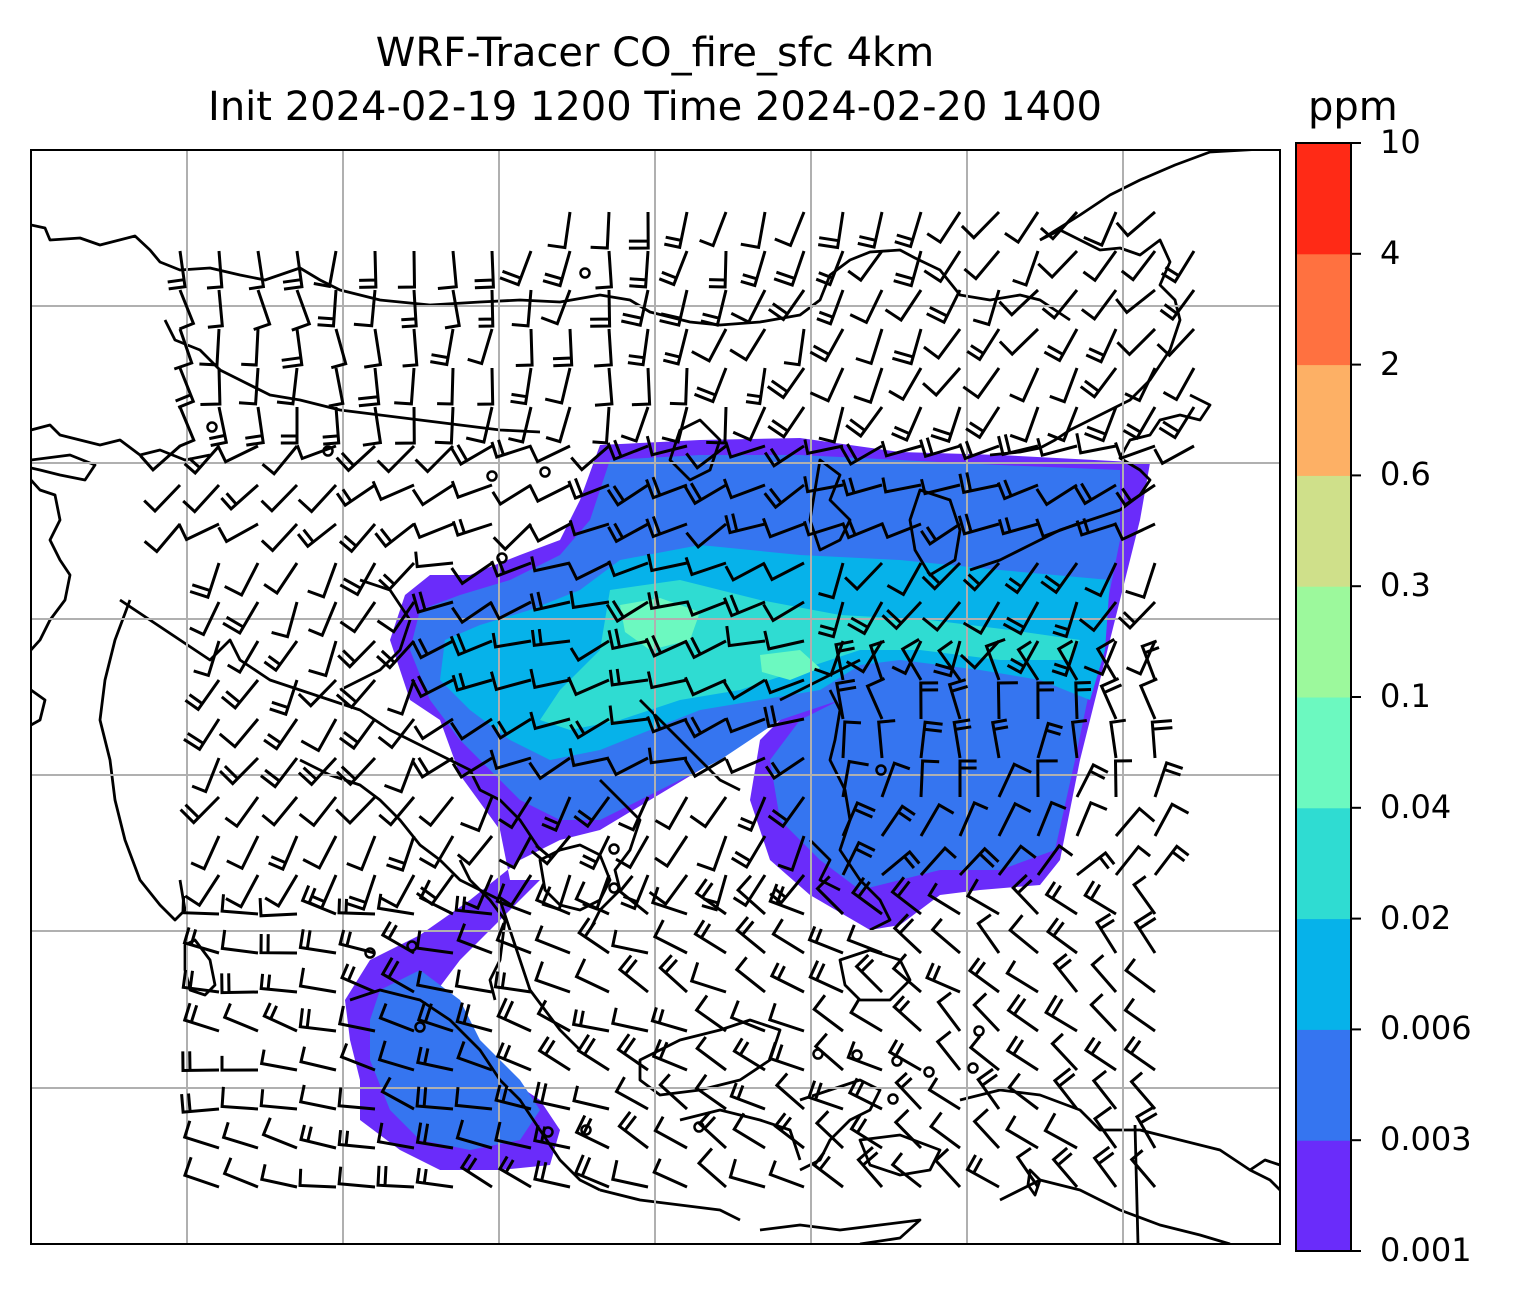 The width and height of the screenshot is (1528, 1306). I want to click on colorbar-tick-label: 0.001, so click(1426, 1250).